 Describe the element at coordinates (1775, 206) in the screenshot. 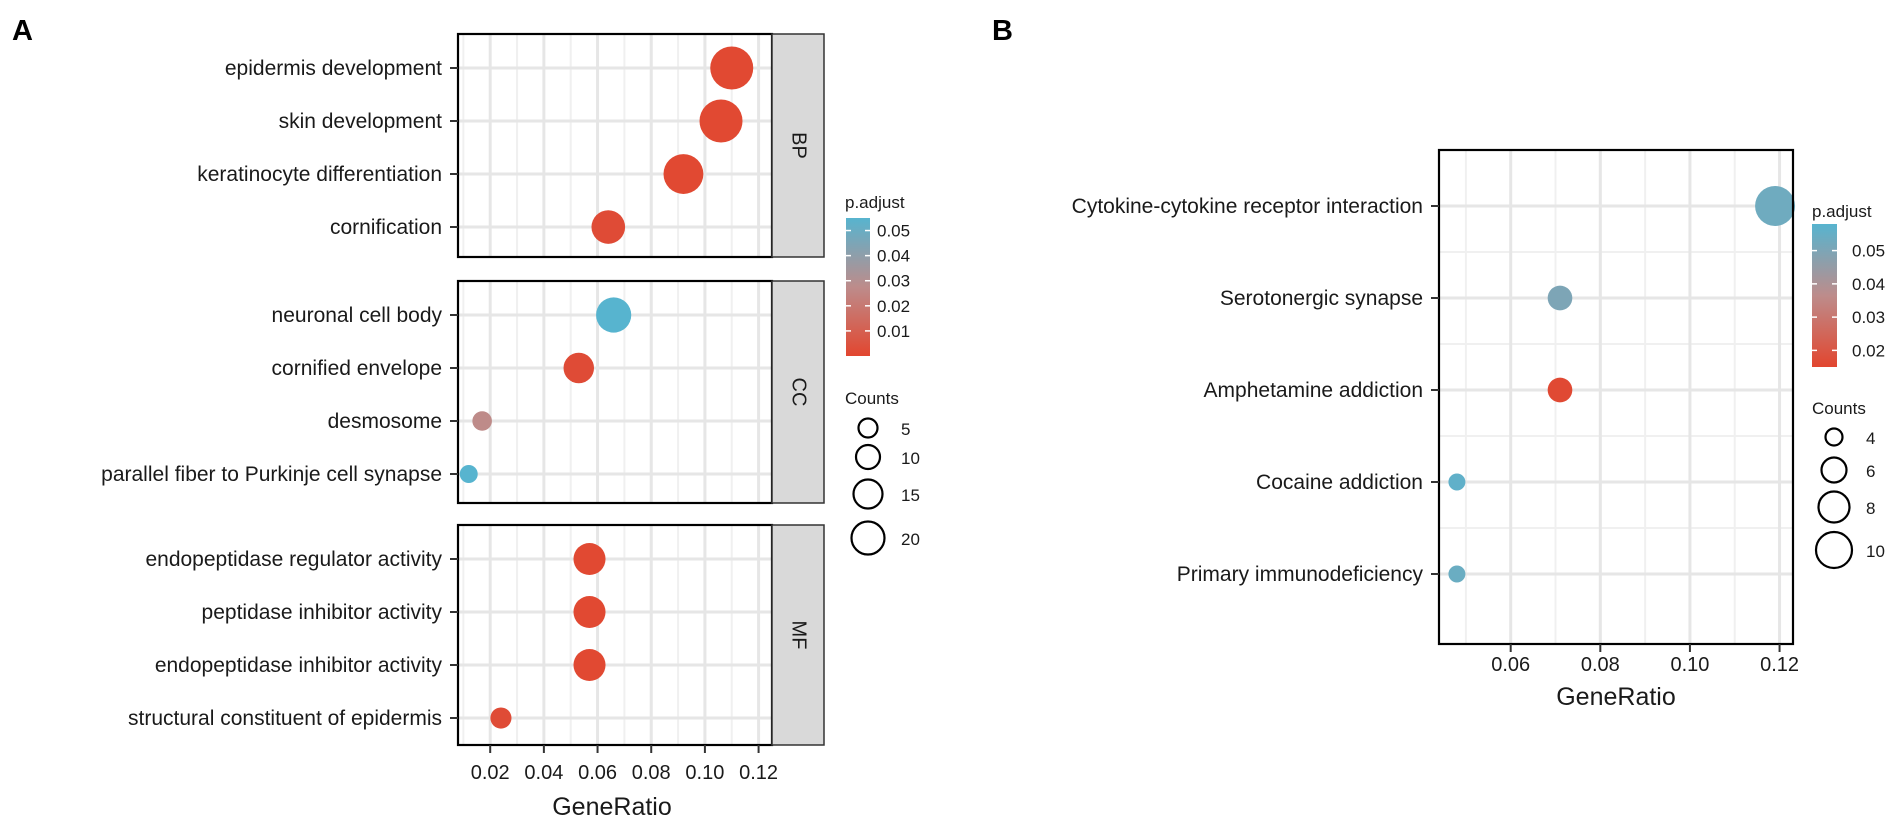

I see `dot-cytokine-cytokine-receptor-interaction` at that location.